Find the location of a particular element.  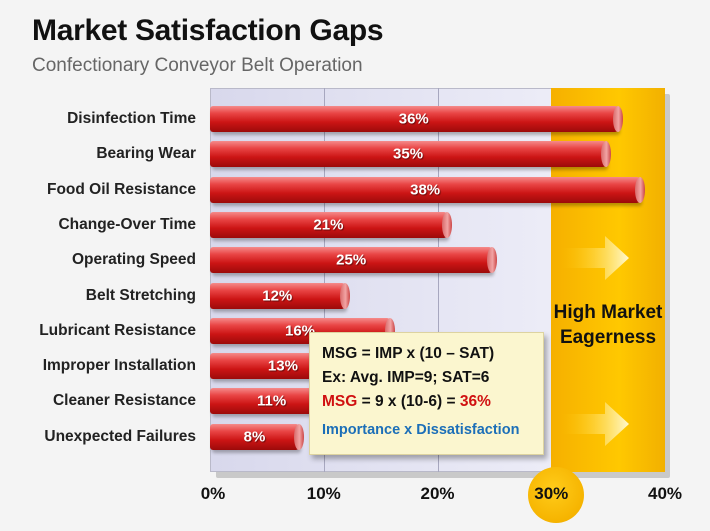

formula-line-2: Ex: Avg. IMP=9; SAT=6 is located at coordinates (406, 377).